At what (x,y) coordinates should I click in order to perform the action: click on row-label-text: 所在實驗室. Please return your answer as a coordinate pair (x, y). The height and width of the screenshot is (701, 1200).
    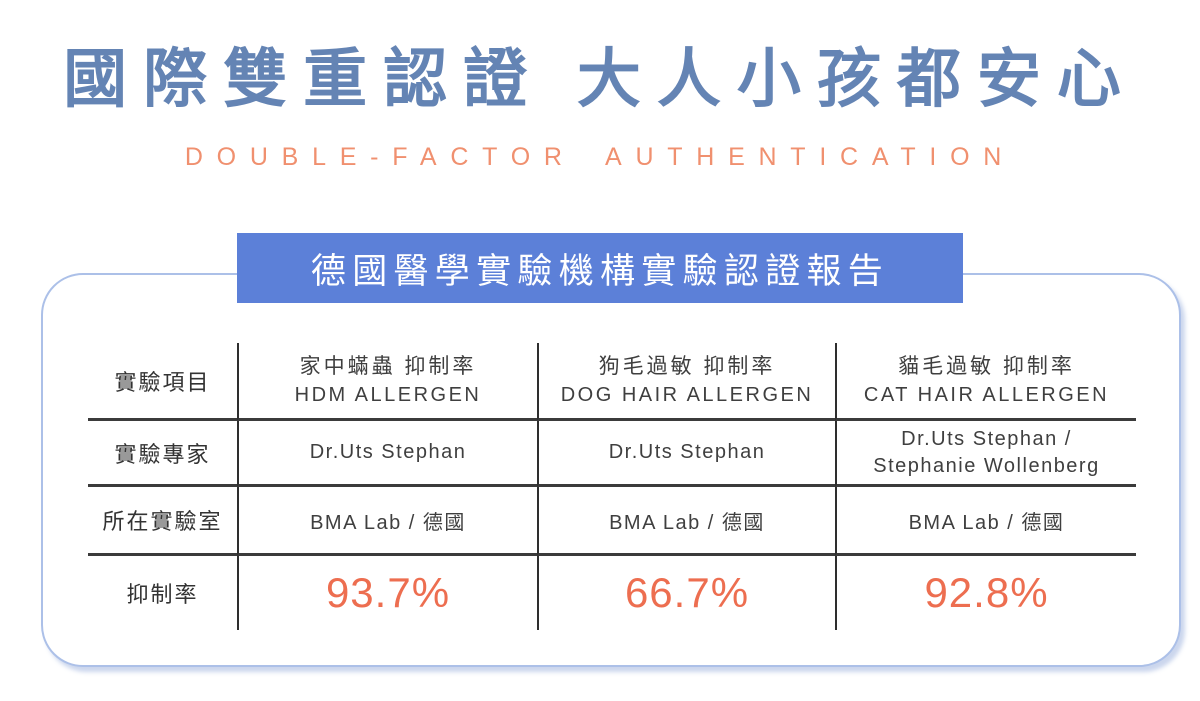
    Looking at the image, I should click on (162, 521).